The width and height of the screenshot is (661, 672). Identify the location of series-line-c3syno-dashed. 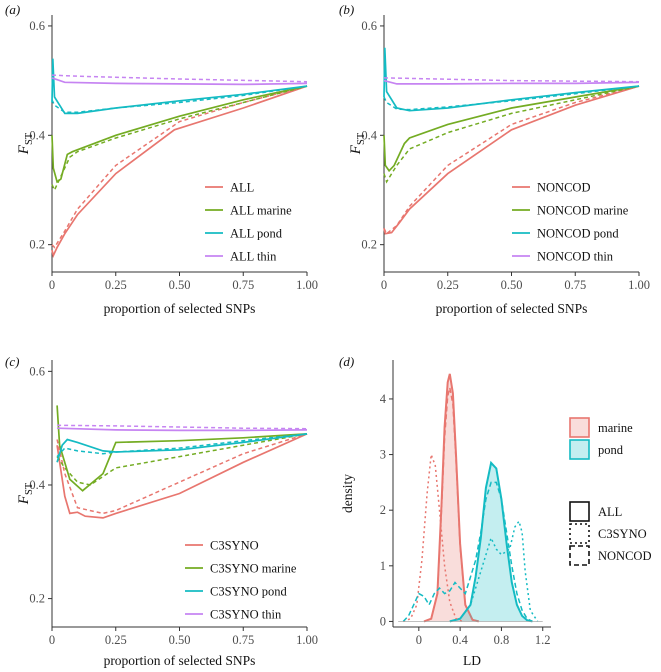
(182, 474).